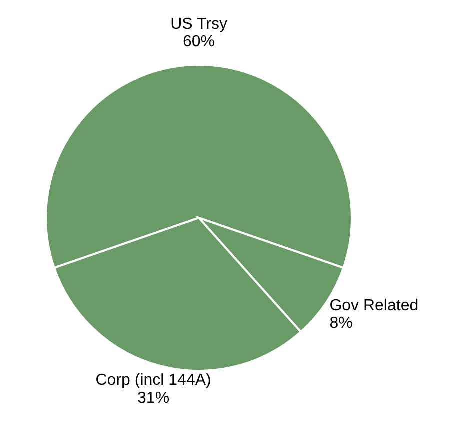  Describe the element at coordinates (374, 305) in the screenshot. I see `slice-label: Gov Related` at that location.